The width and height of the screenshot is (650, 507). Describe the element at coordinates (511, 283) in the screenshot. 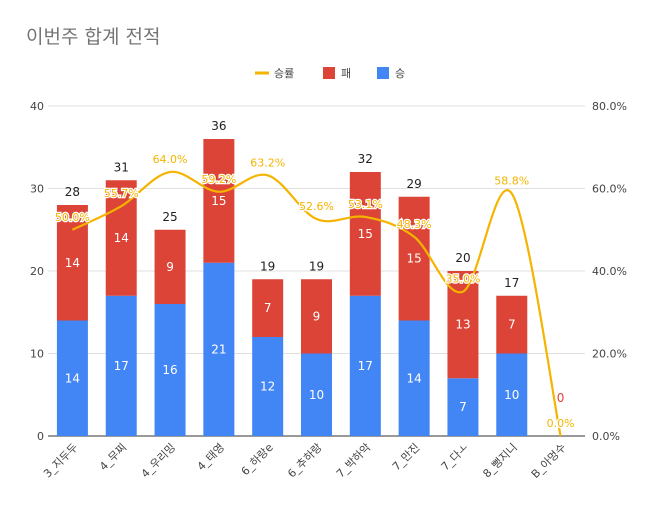

I see `bar-total-label: 17` at that location.